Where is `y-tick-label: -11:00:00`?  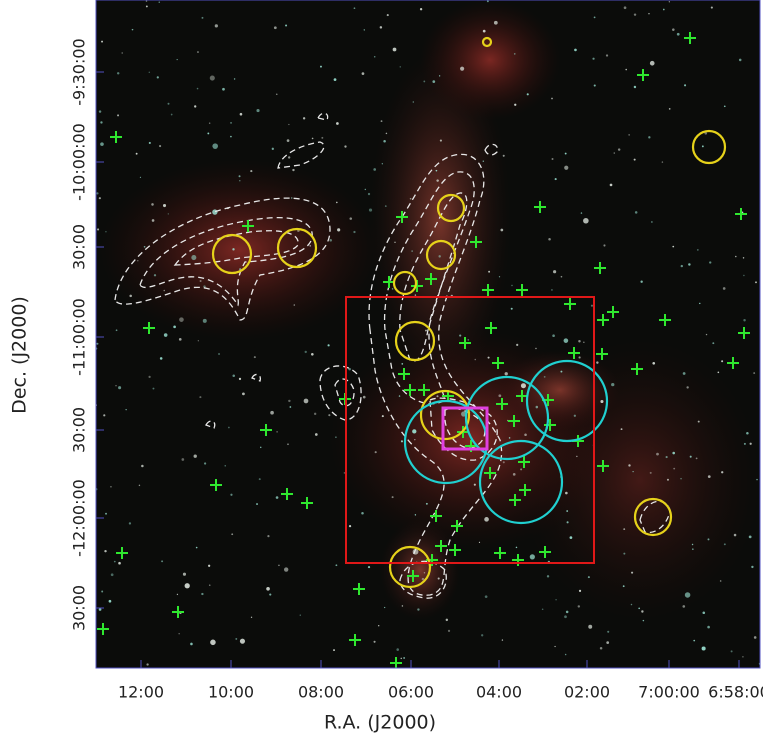
y-tick-label: -11:00:00 is located at coordinates (79, 337).